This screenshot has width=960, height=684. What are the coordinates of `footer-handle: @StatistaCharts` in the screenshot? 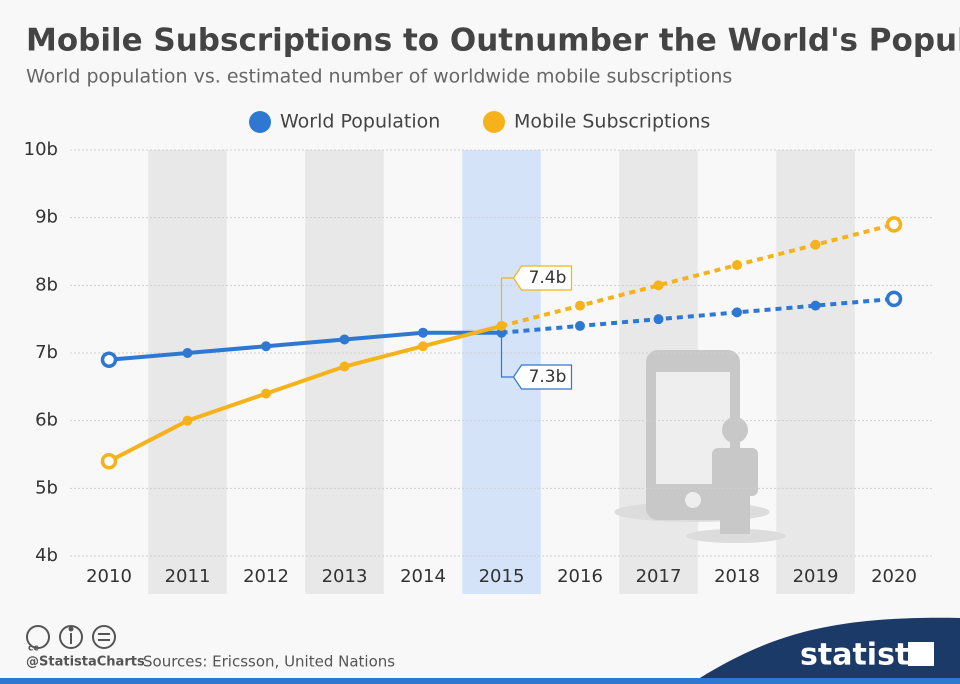 It's located at (85, 662).